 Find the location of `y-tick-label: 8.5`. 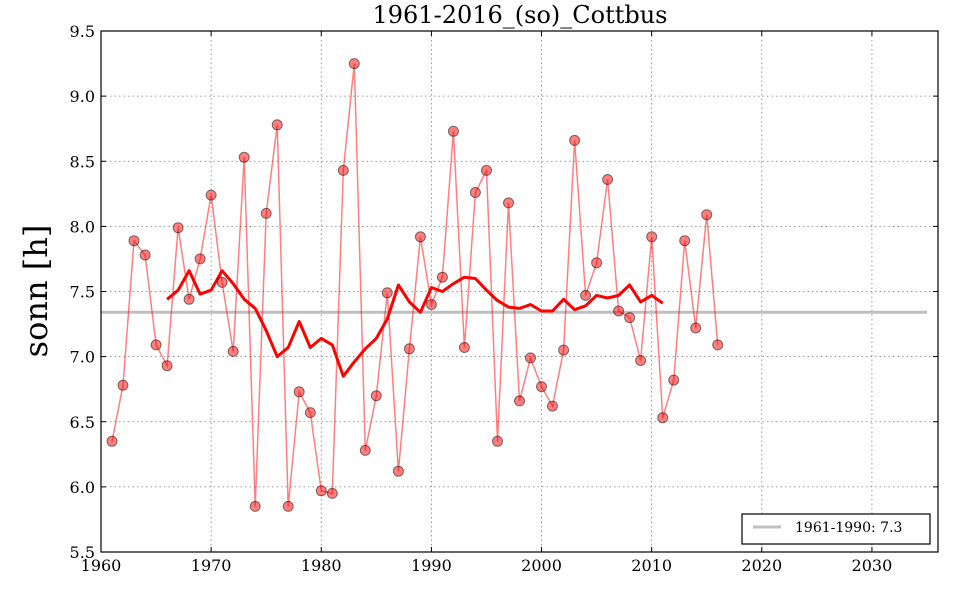

y-tick-label: 8.5 is located at coordinates (82, 161).